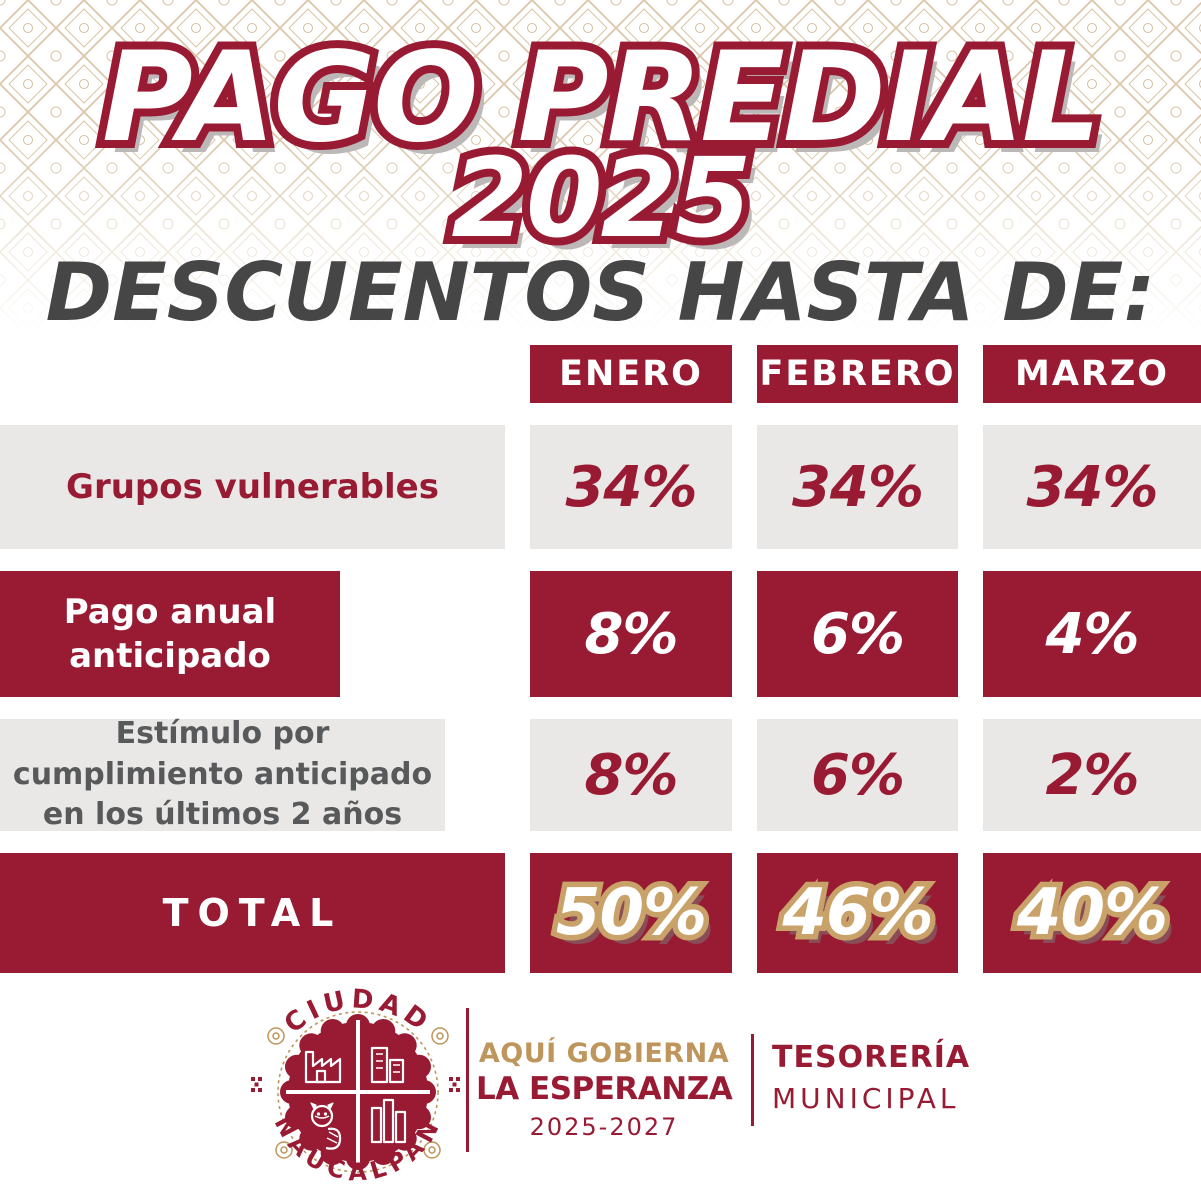  I want to click on row-label-grupos-vulnerables: Grupos vulnerables, so click(252, 487).